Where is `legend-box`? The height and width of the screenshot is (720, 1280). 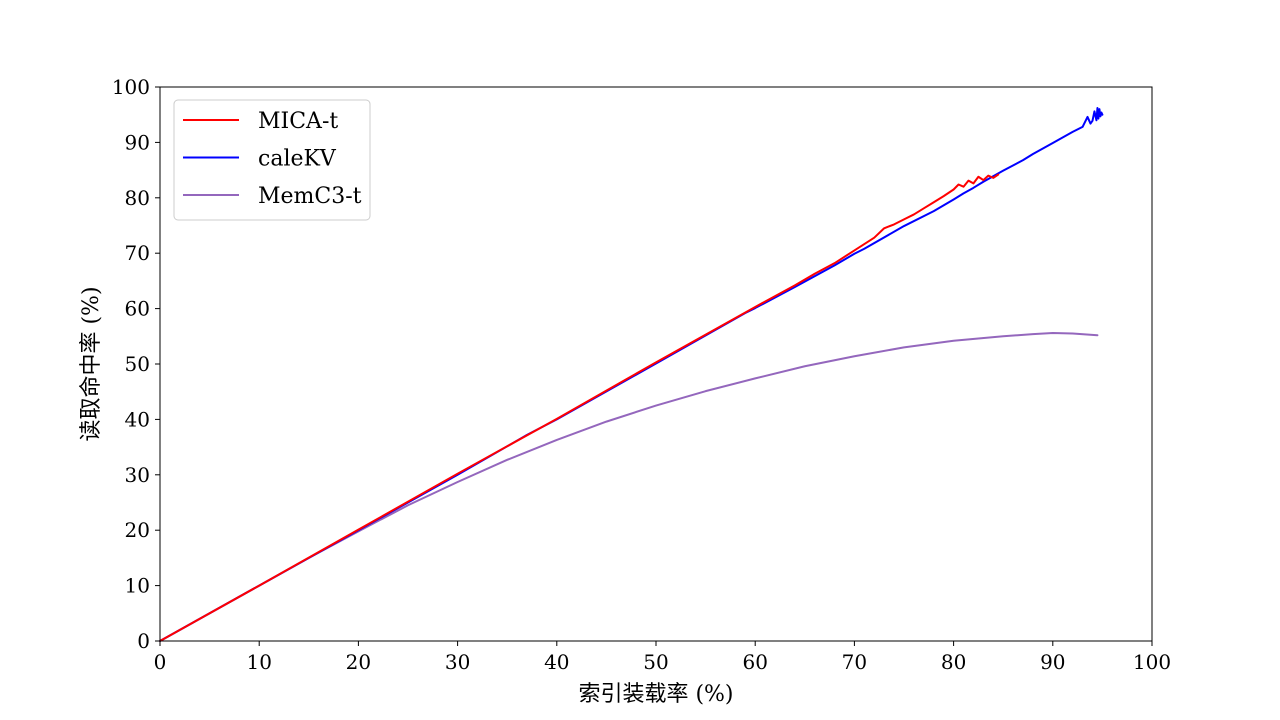
legend-box is located at coordinates (272, 160).